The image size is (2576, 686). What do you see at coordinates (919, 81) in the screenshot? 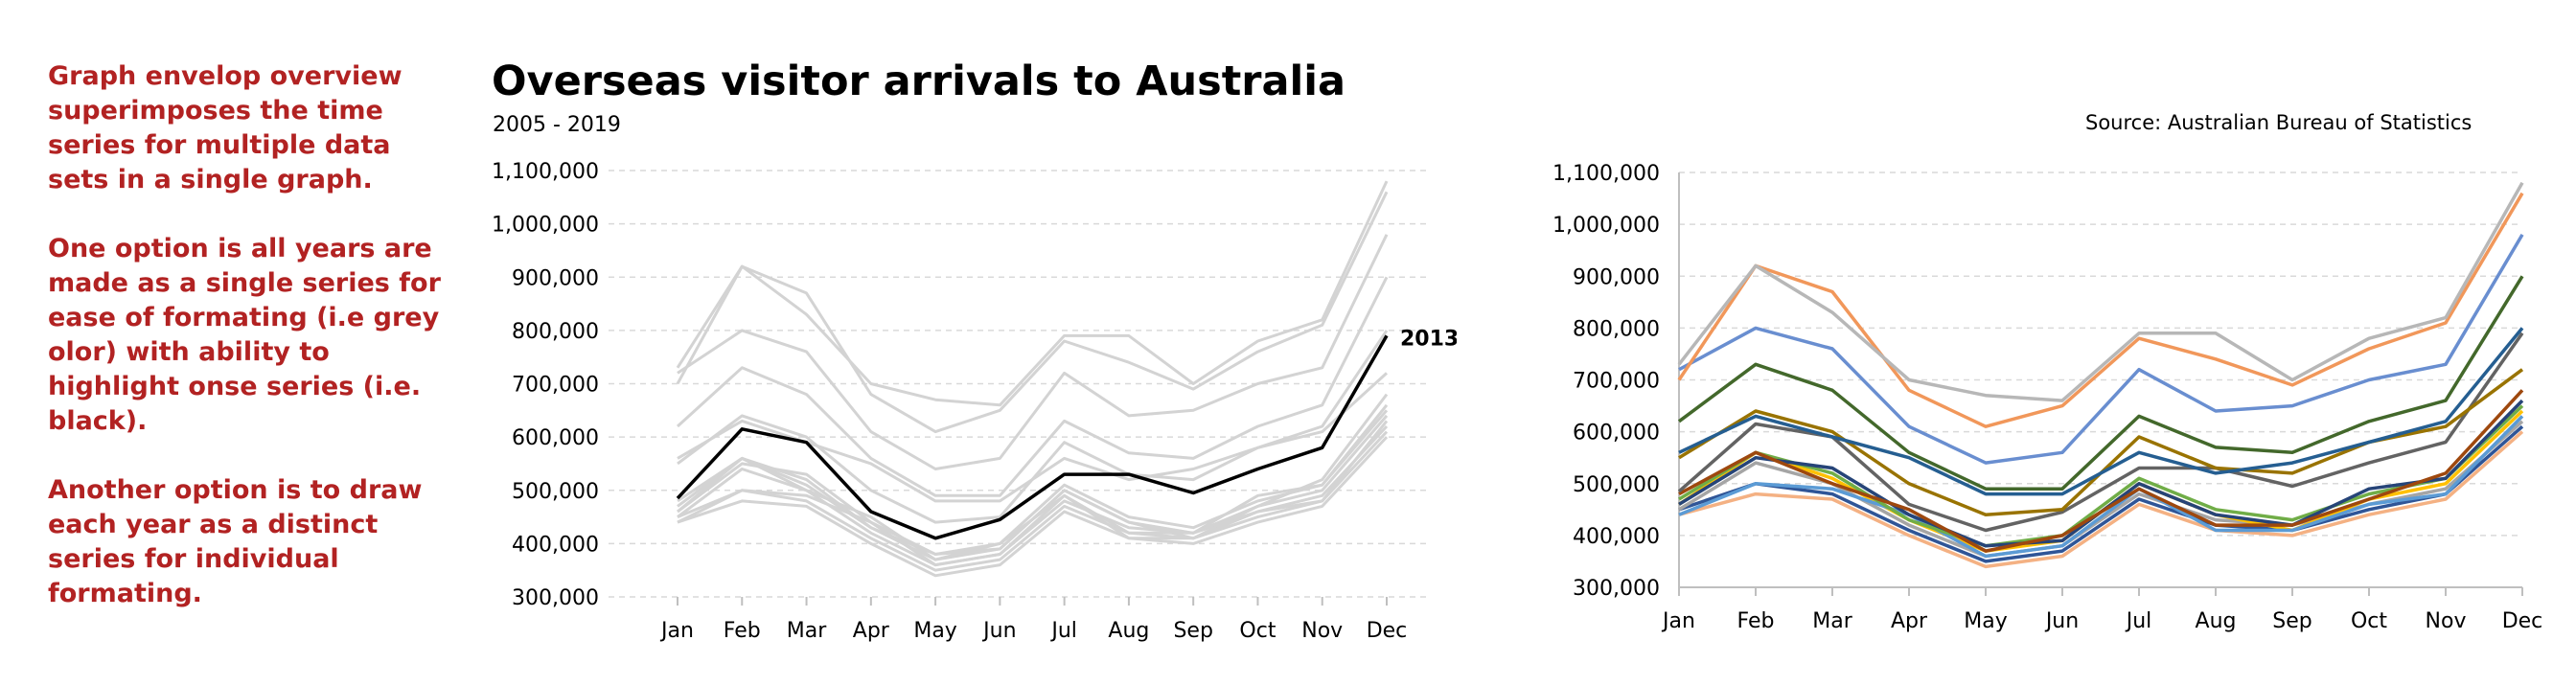
I see `chart-title: Overseas visitor arrivals to Australia` at bounding box center [919, 81].